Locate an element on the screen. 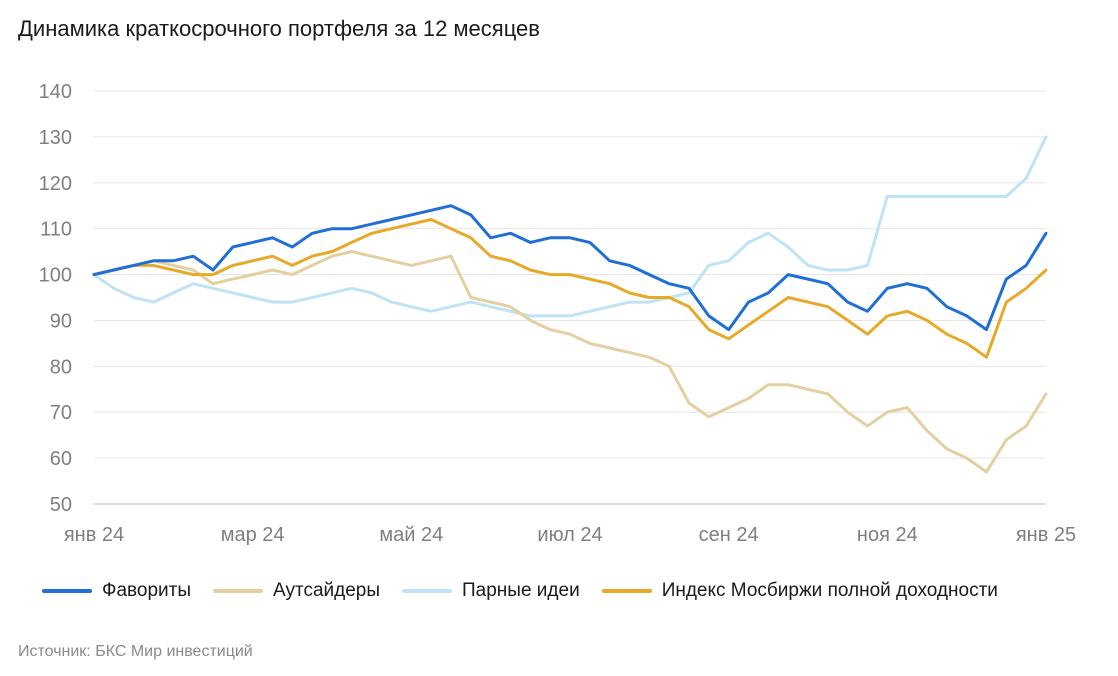  x-tick-label: июл 24 is located at coordinates (569, 535).